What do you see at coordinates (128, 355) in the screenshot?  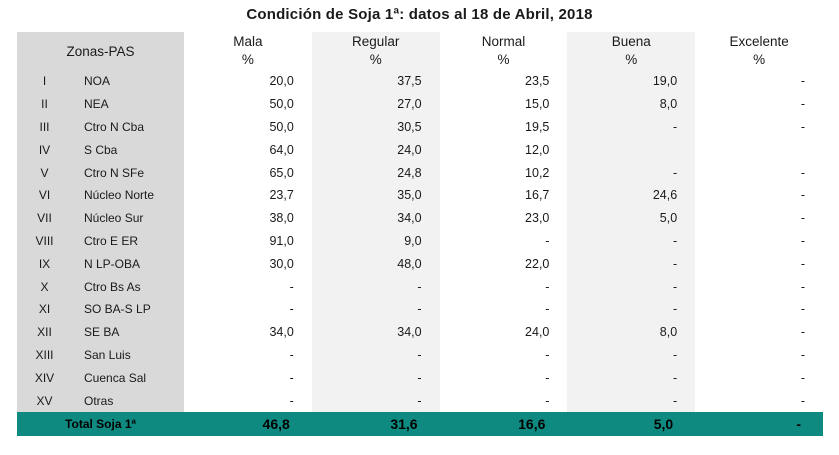 I see `zone-name: San Luis` at bounding box center [128, 355].